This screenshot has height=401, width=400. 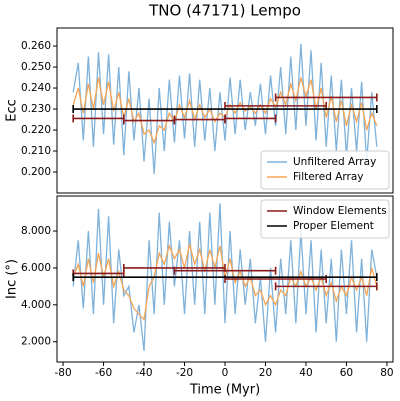 I want to click on y-tick-label: 0.260, so click(x=36, y=46).